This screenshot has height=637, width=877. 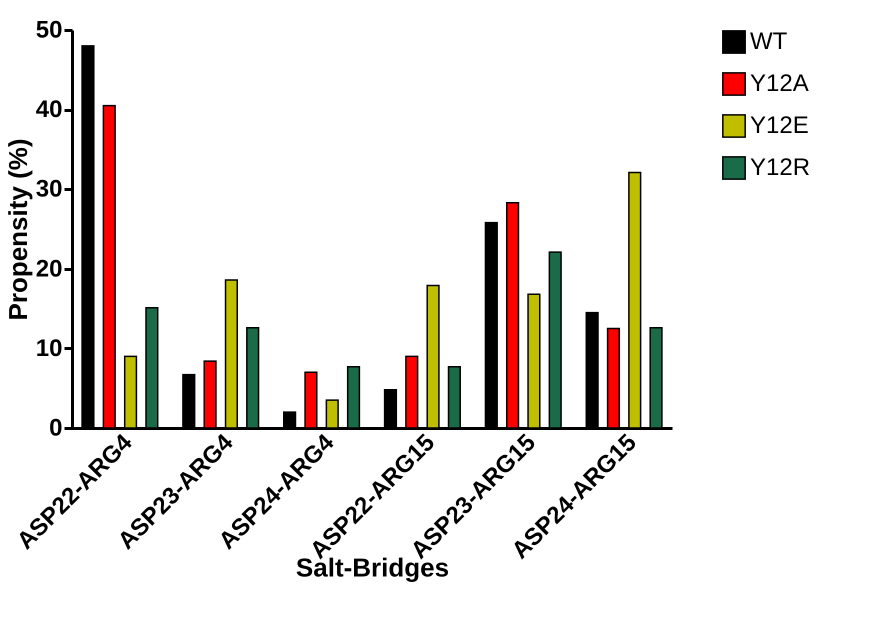 What do you see at coordinates (49, 348) in the screenshot?
I see `y-tick-label: 10` at bounding box center [49, 348].